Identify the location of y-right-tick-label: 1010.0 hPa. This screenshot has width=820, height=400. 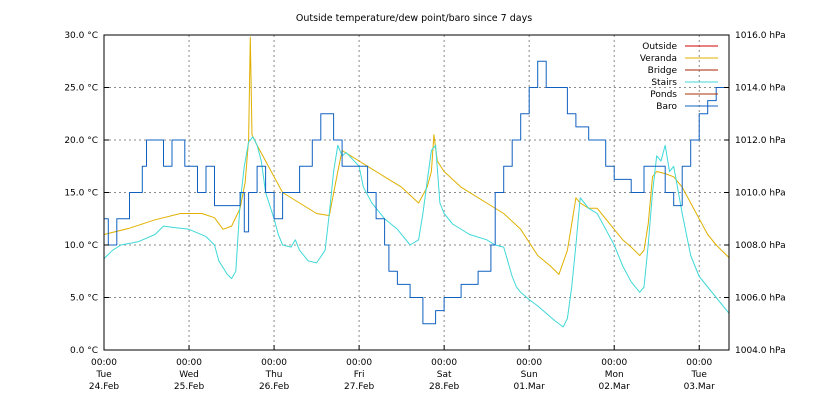
(760, 194).